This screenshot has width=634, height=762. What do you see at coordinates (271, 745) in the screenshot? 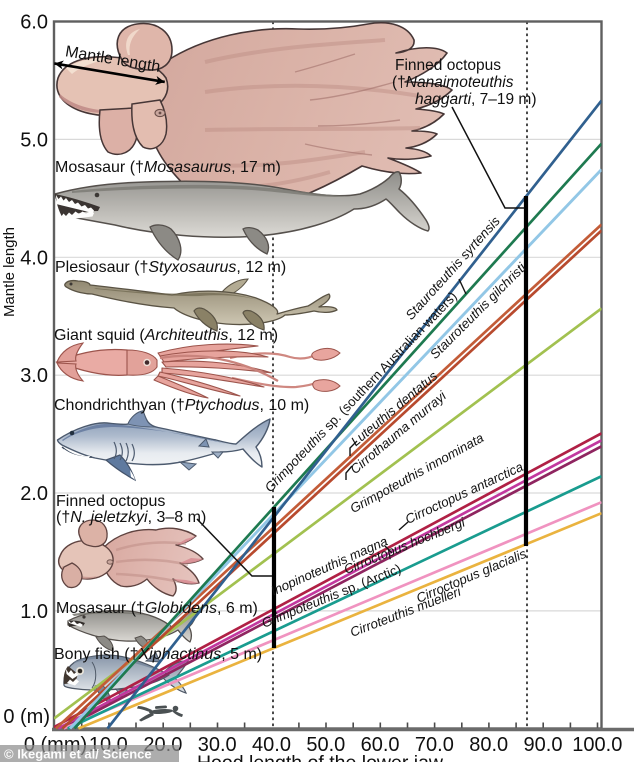
I see `svg-text: 40.0` at bounding box center [271, 745].